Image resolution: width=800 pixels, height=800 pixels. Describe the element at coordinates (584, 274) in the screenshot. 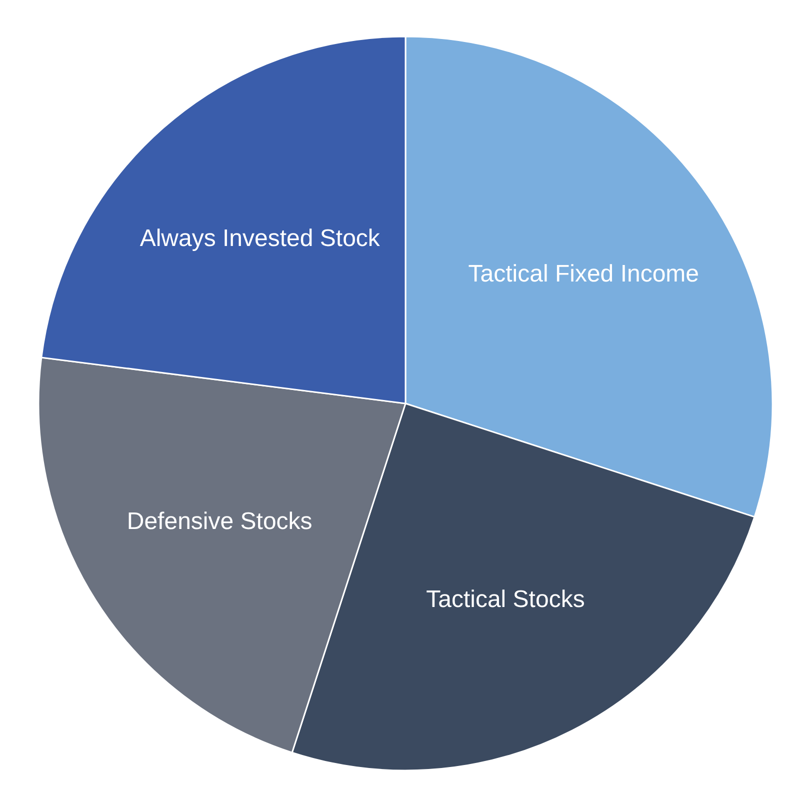

I see `slice-label: Tactical Fixed Income` at that location.